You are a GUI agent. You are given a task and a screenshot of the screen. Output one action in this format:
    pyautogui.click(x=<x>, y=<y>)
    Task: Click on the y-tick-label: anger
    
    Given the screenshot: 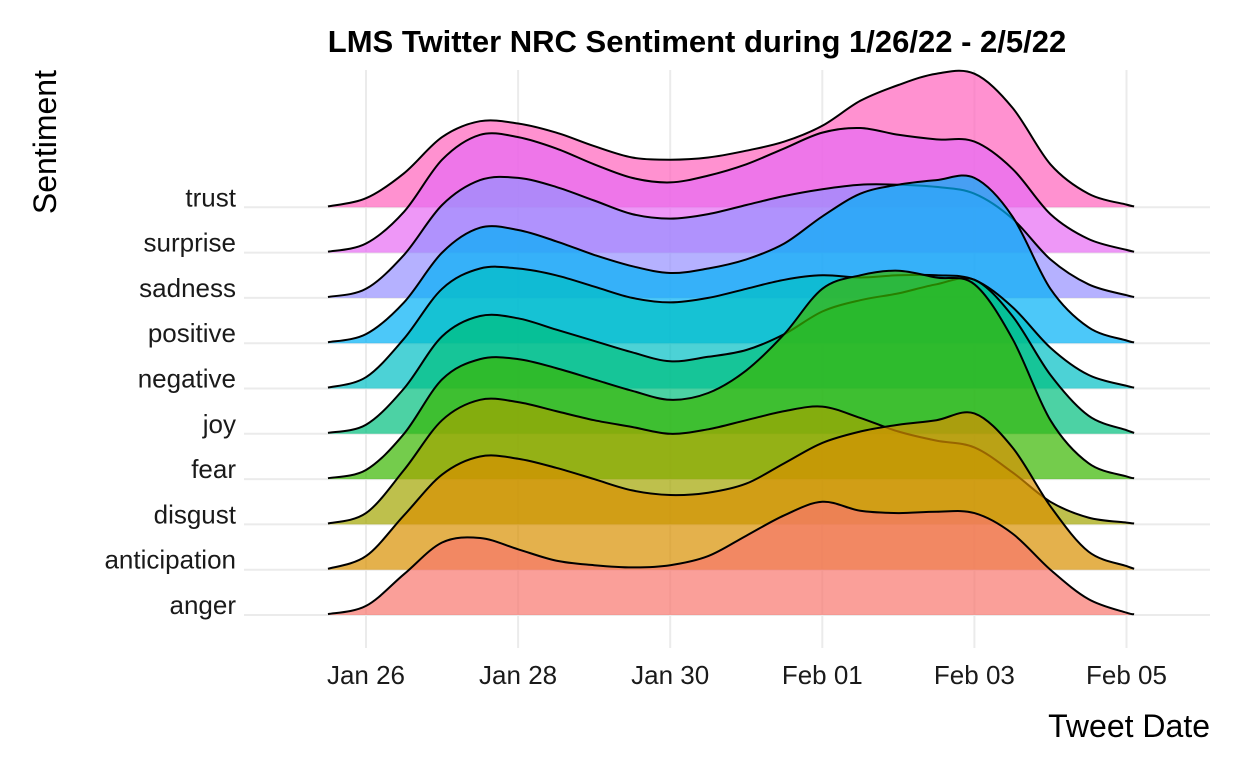 What is the action you would take?
    pyautogui.click(x=203, y=605)
    